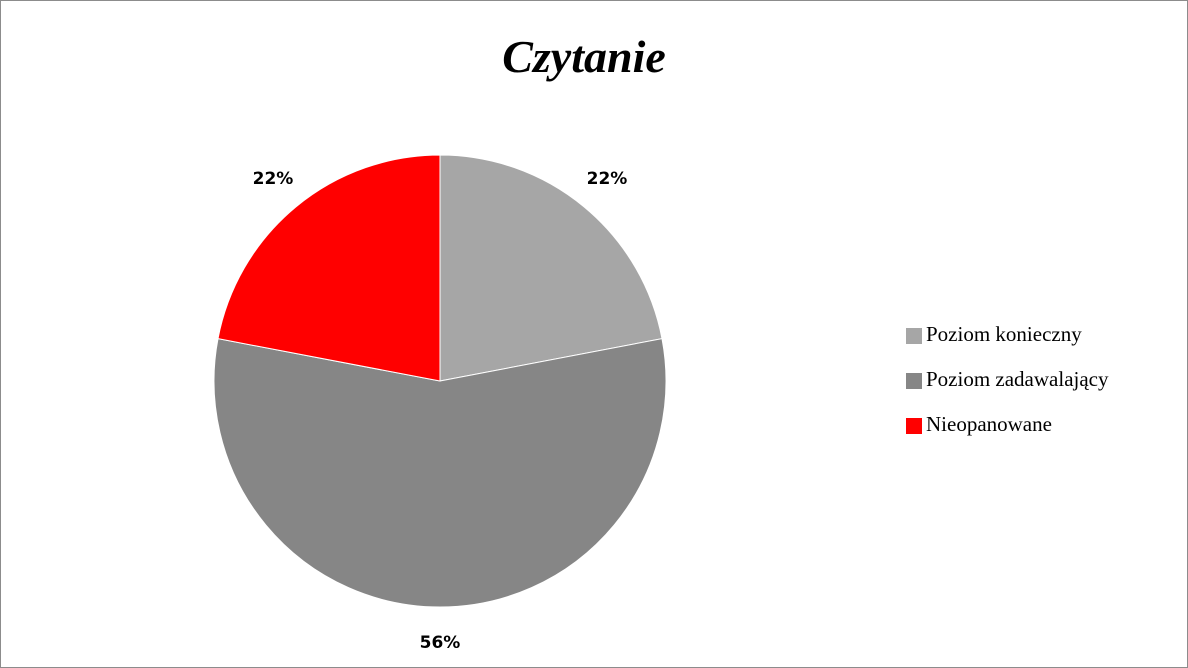 This screenshot has width=1188, height=668. Describe the element at coordinates (584, 56) in the screenshot. I see `chart-title: Czytanie` at that location.